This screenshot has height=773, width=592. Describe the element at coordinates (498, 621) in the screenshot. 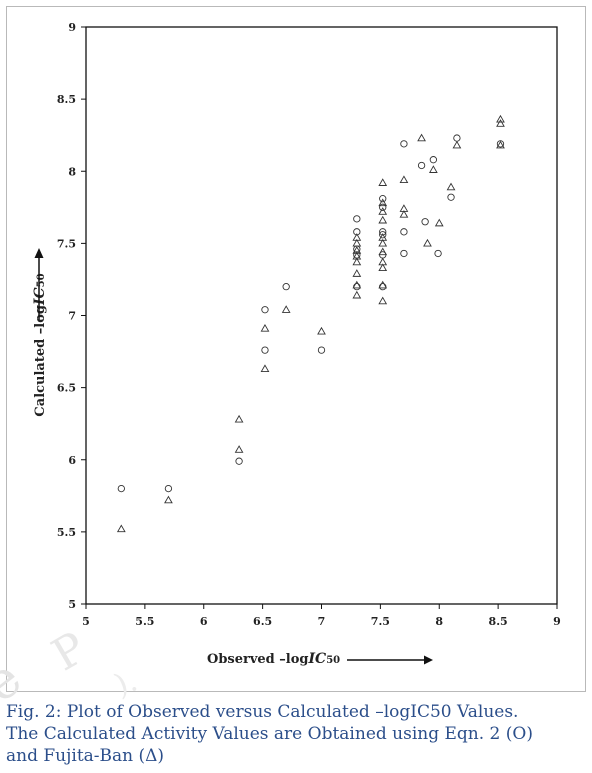

I see `x-tick-label: 8.5` at that location.